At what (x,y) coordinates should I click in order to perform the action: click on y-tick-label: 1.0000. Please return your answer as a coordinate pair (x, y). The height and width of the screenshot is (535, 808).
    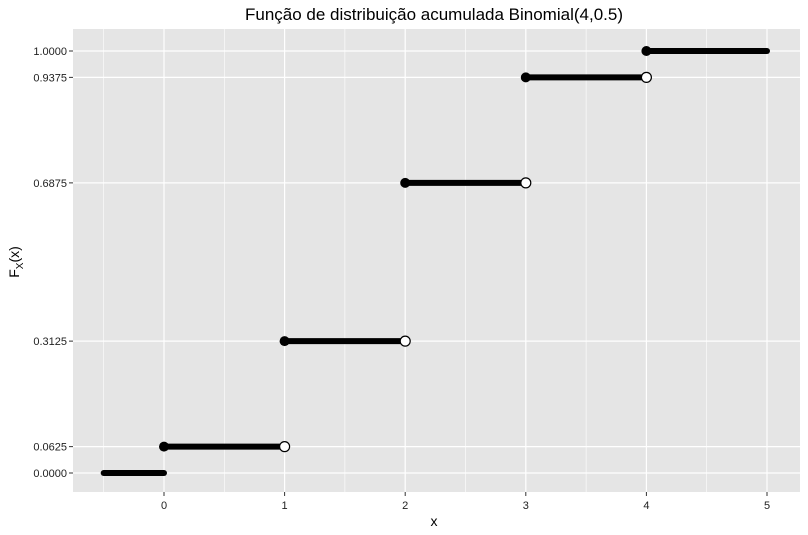
    Looking at the image, I should click on (50, 52).